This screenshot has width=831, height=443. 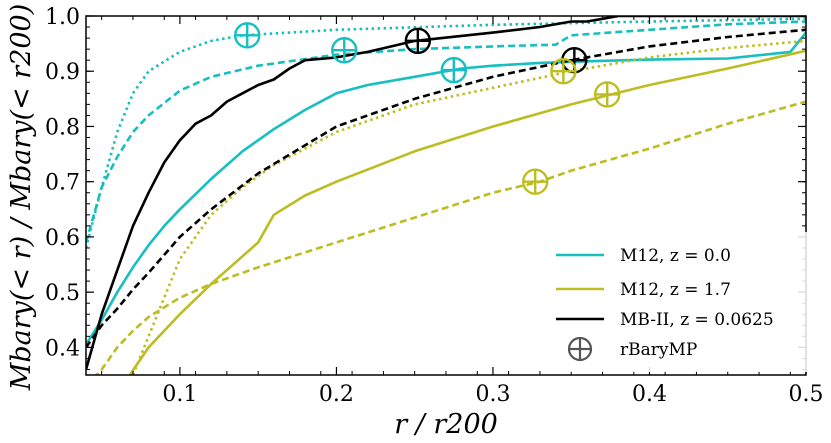 What do you see at coordinates (336, 394) in the screenshot?
I see `x-tick-label-1: 0.2` at bounding box center [336, 394].